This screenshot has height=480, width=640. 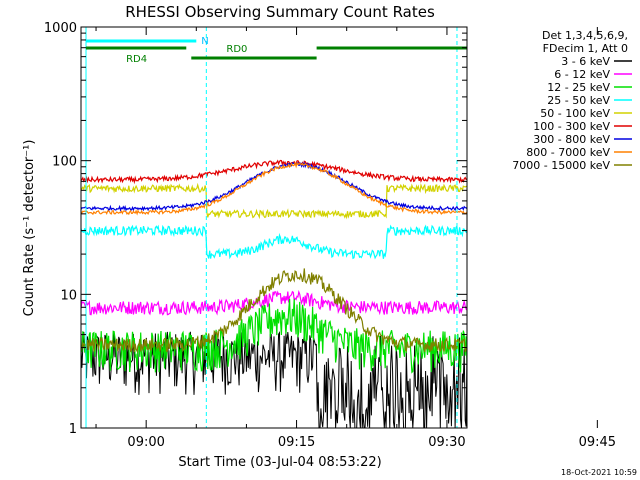 What do you see at coordinates (236, 49) in the screenshot?
I see `flag-label-rd0: RD0` at bounding box center [236, 49].